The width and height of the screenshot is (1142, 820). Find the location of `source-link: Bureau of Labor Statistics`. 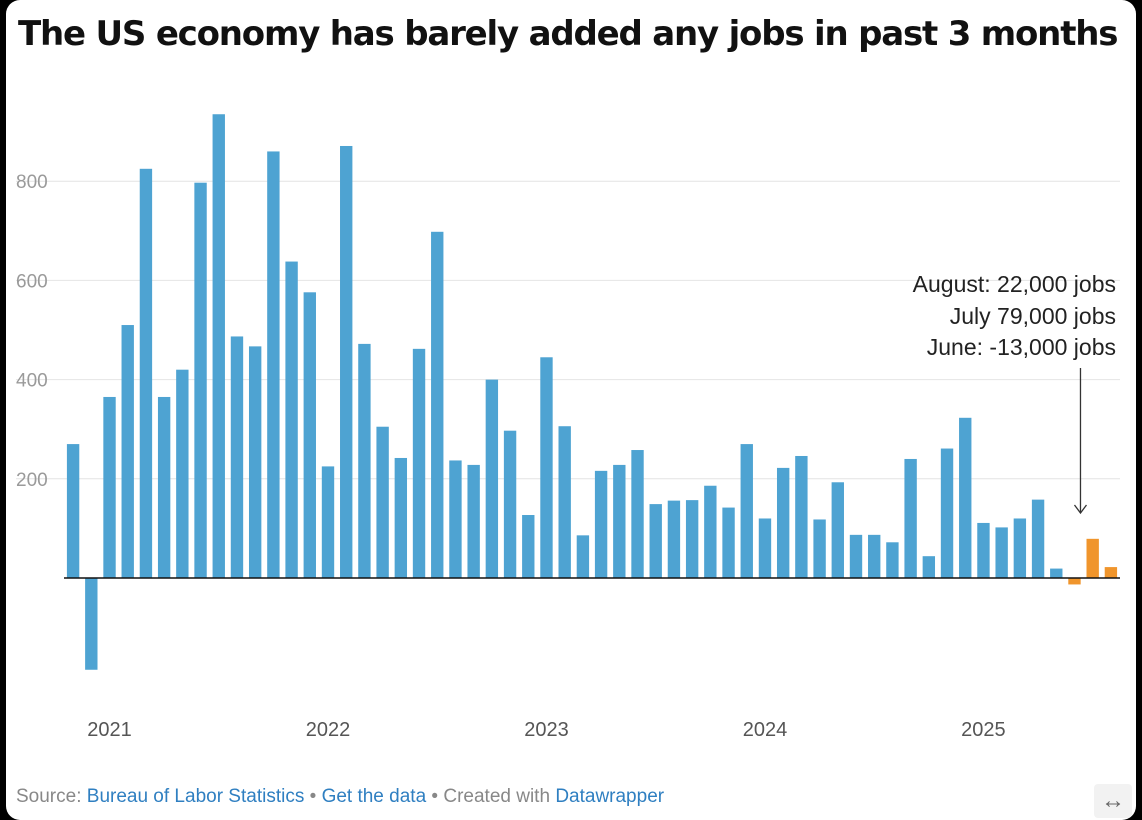

source-link: Bureau of Labor Statistics is located at coordinates (195, 796).